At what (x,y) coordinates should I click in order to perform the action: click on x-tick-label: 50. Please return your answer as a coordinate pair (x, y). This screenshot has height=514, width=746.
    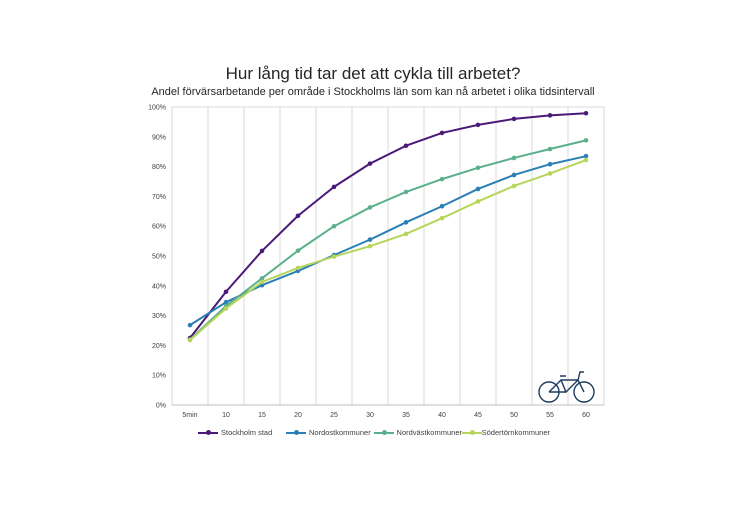
    Looking at the image, I should click on (514, 415).